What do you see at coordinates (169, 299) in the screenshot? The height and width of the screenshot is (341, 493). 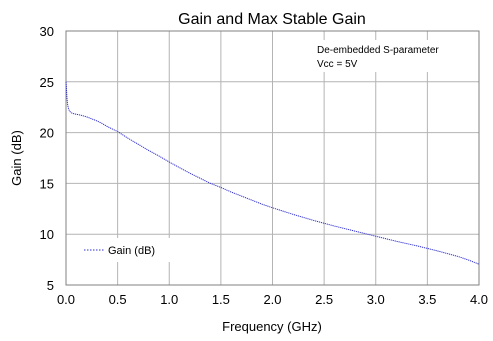 I see `x-tick-label: 1.0` at bounding box center [169, 299].